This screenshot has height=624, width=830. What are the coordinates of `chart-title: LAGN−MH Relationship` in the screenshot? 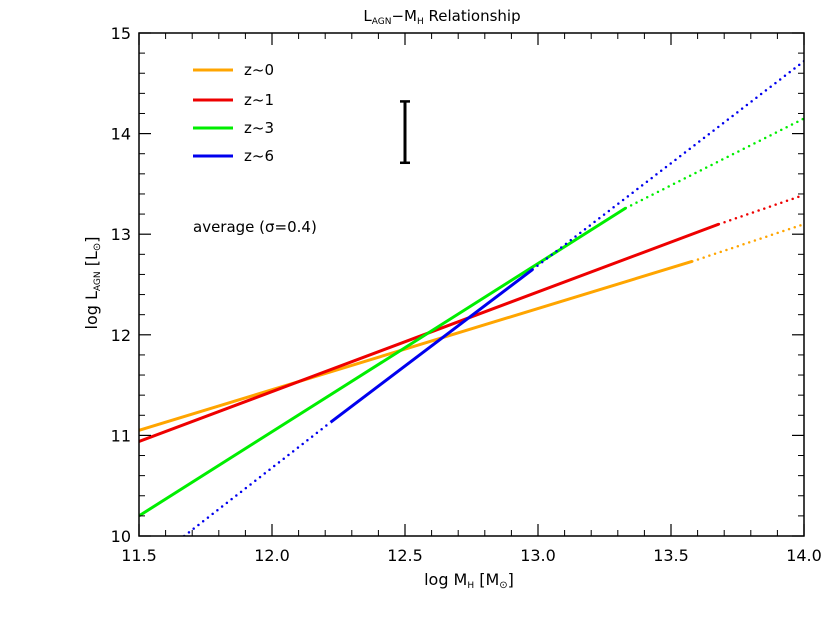 It's located at (441, 17).